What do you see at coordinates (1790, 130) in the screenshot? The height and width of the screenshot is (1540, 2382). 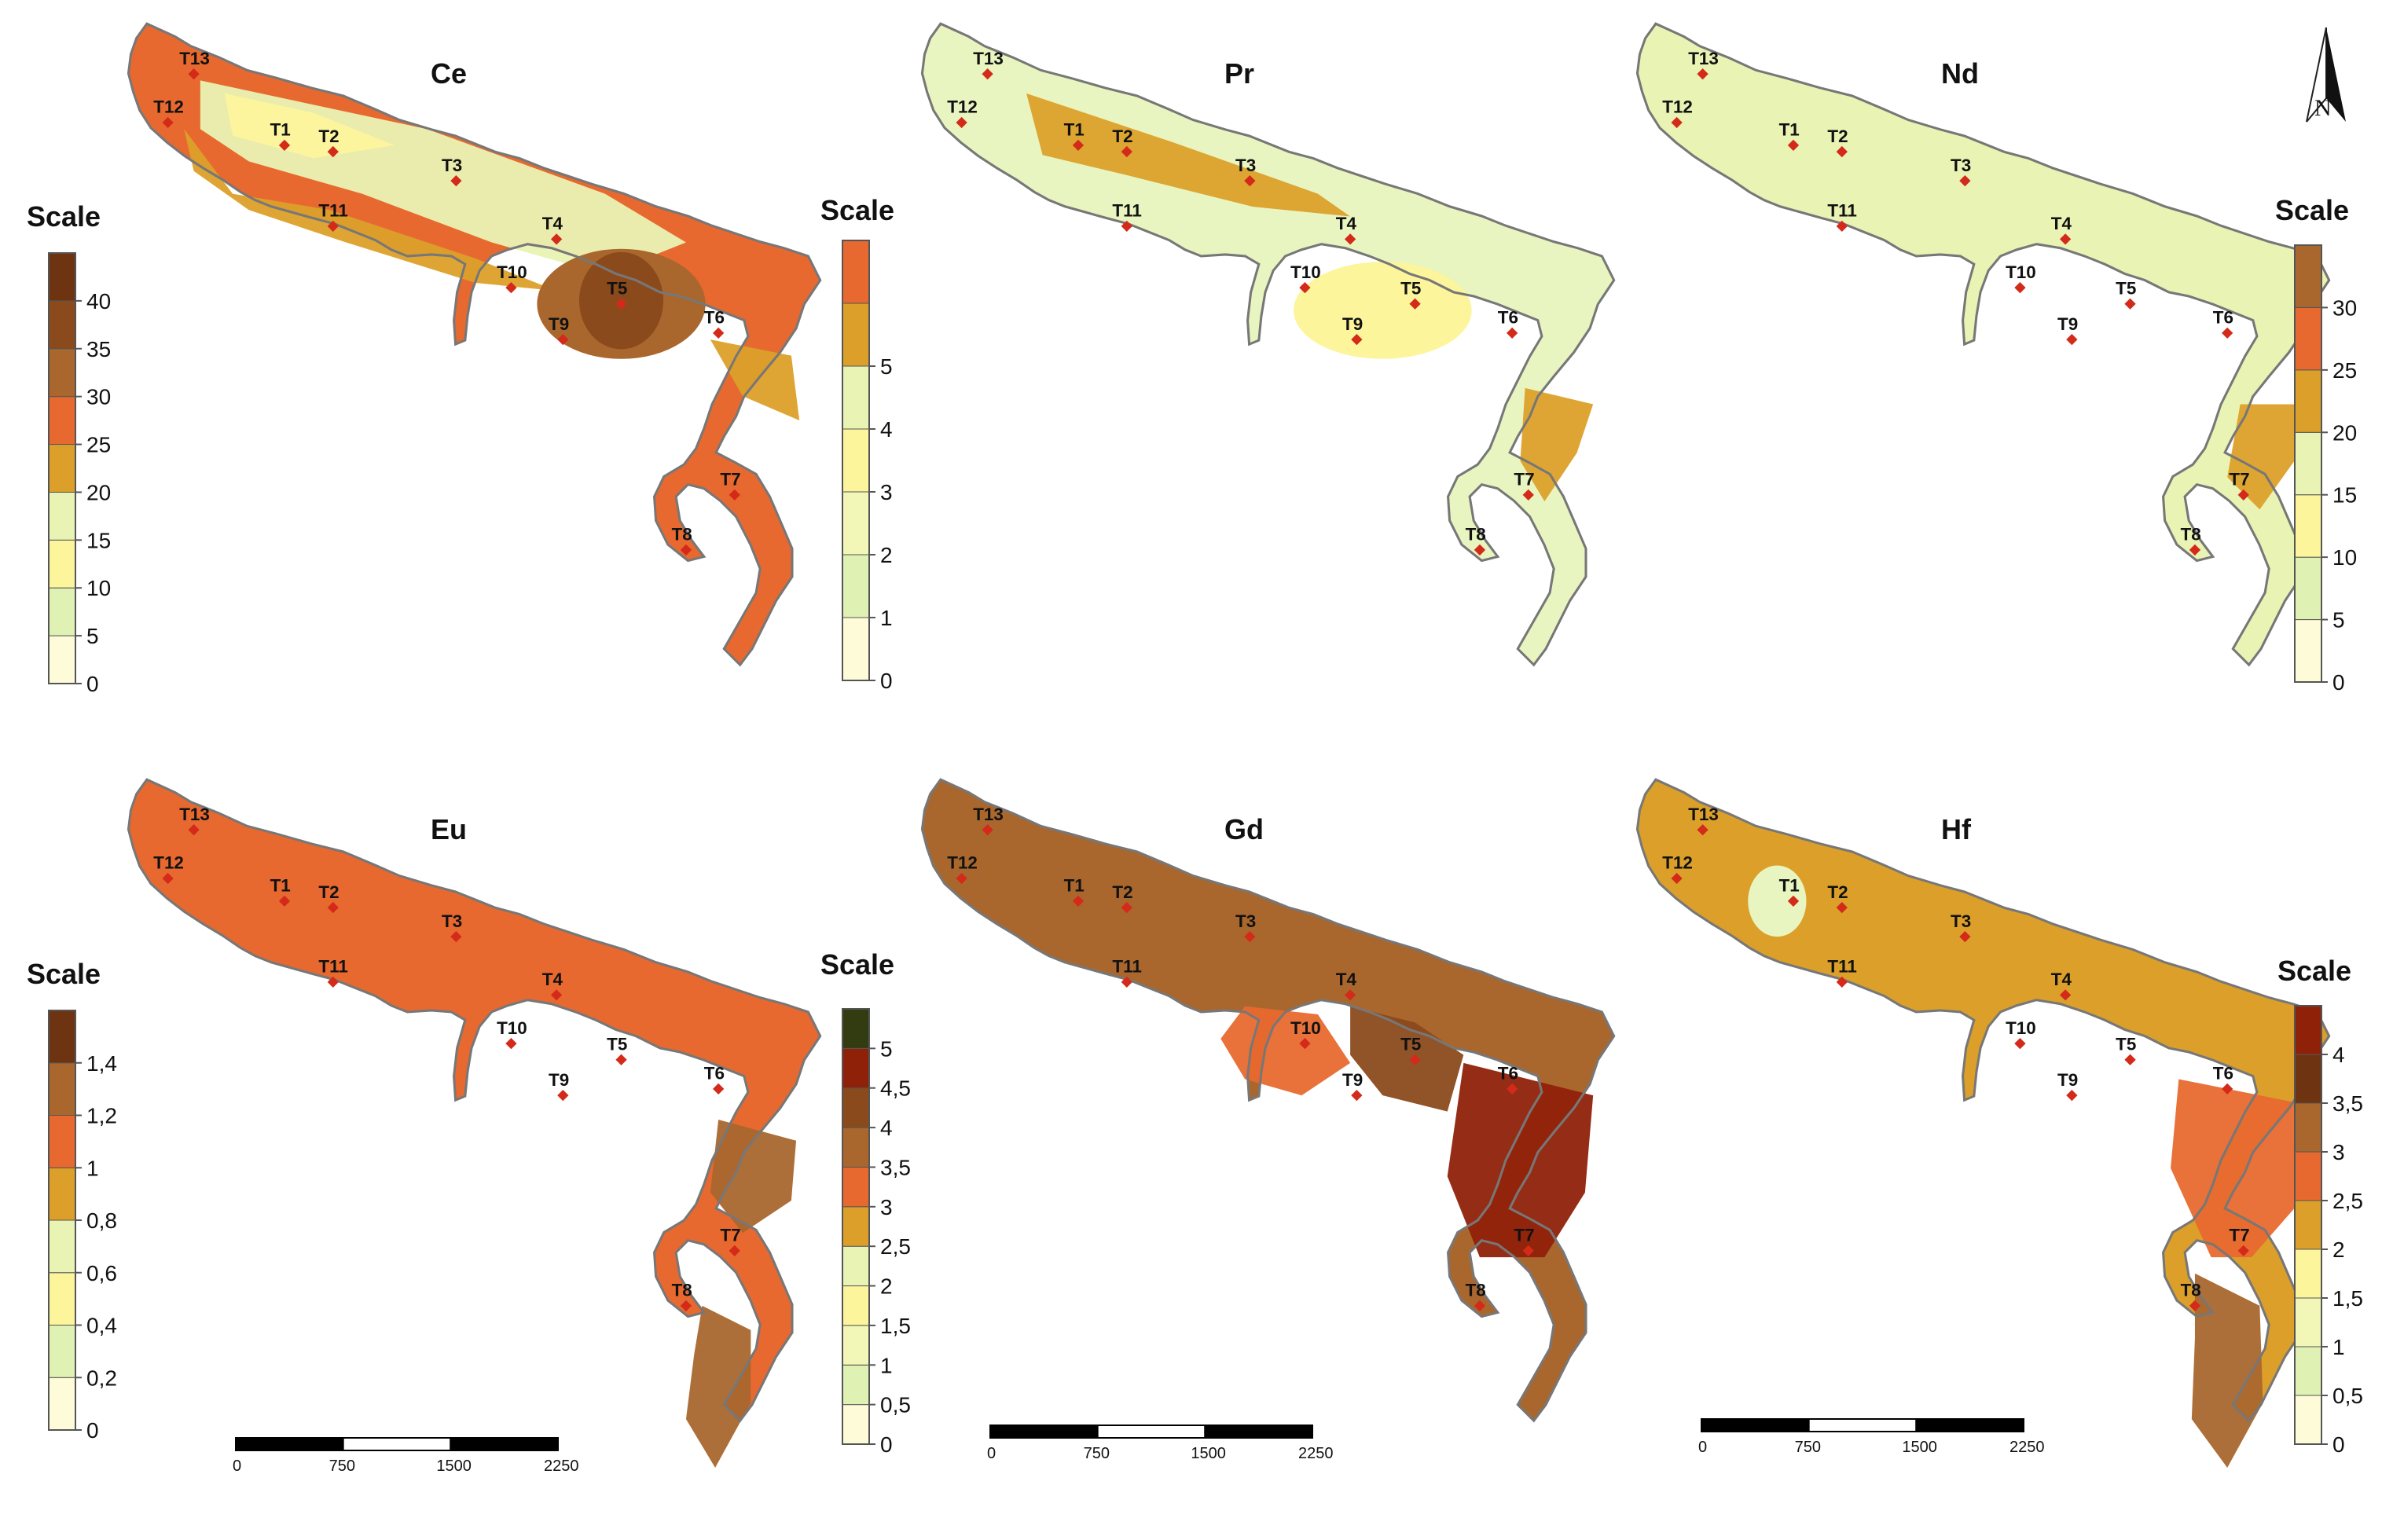 I see `station-label: T1` at bounding box center [1790, 130].